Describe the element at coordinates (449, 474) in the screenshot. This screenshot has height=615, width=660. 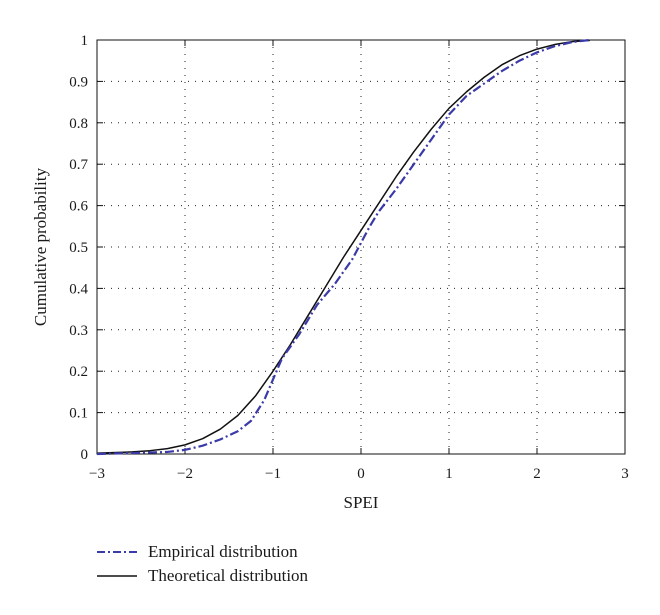
I see `x-tick-label-4: 1` at that location.